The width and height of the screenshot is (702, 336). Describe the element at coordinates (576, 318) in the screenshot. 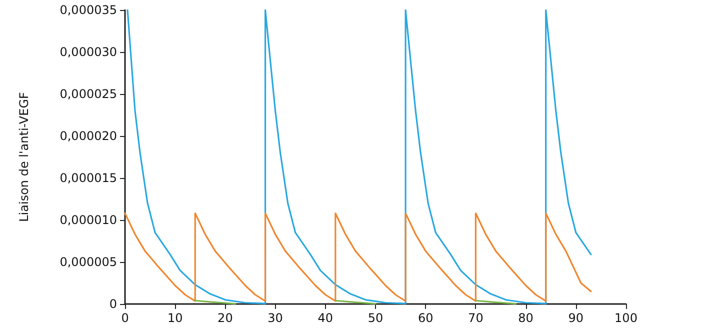

I see `x-tick-label: 90` at that location.